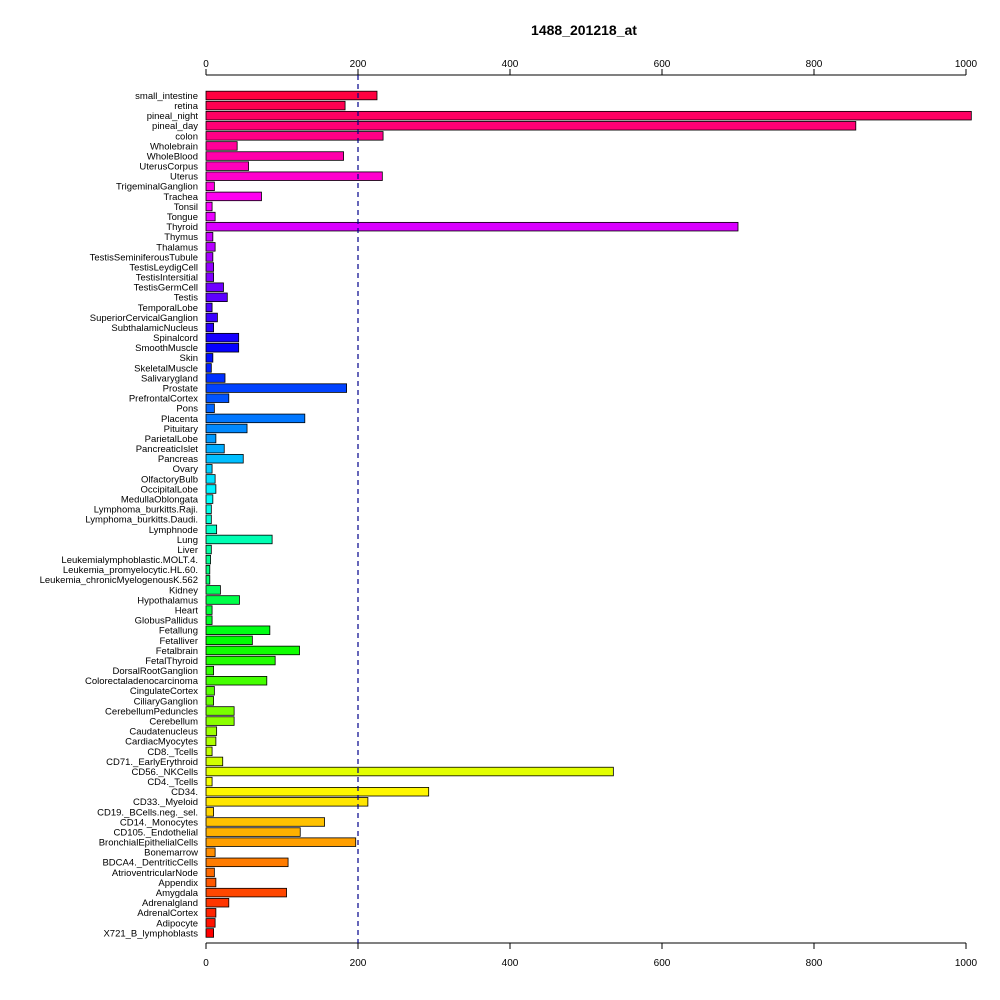 The height and width of the screenshot is (1000, 1000). I want to click on category-label: Leukemia_promyelocytic.HL.60., so click(130, 570).